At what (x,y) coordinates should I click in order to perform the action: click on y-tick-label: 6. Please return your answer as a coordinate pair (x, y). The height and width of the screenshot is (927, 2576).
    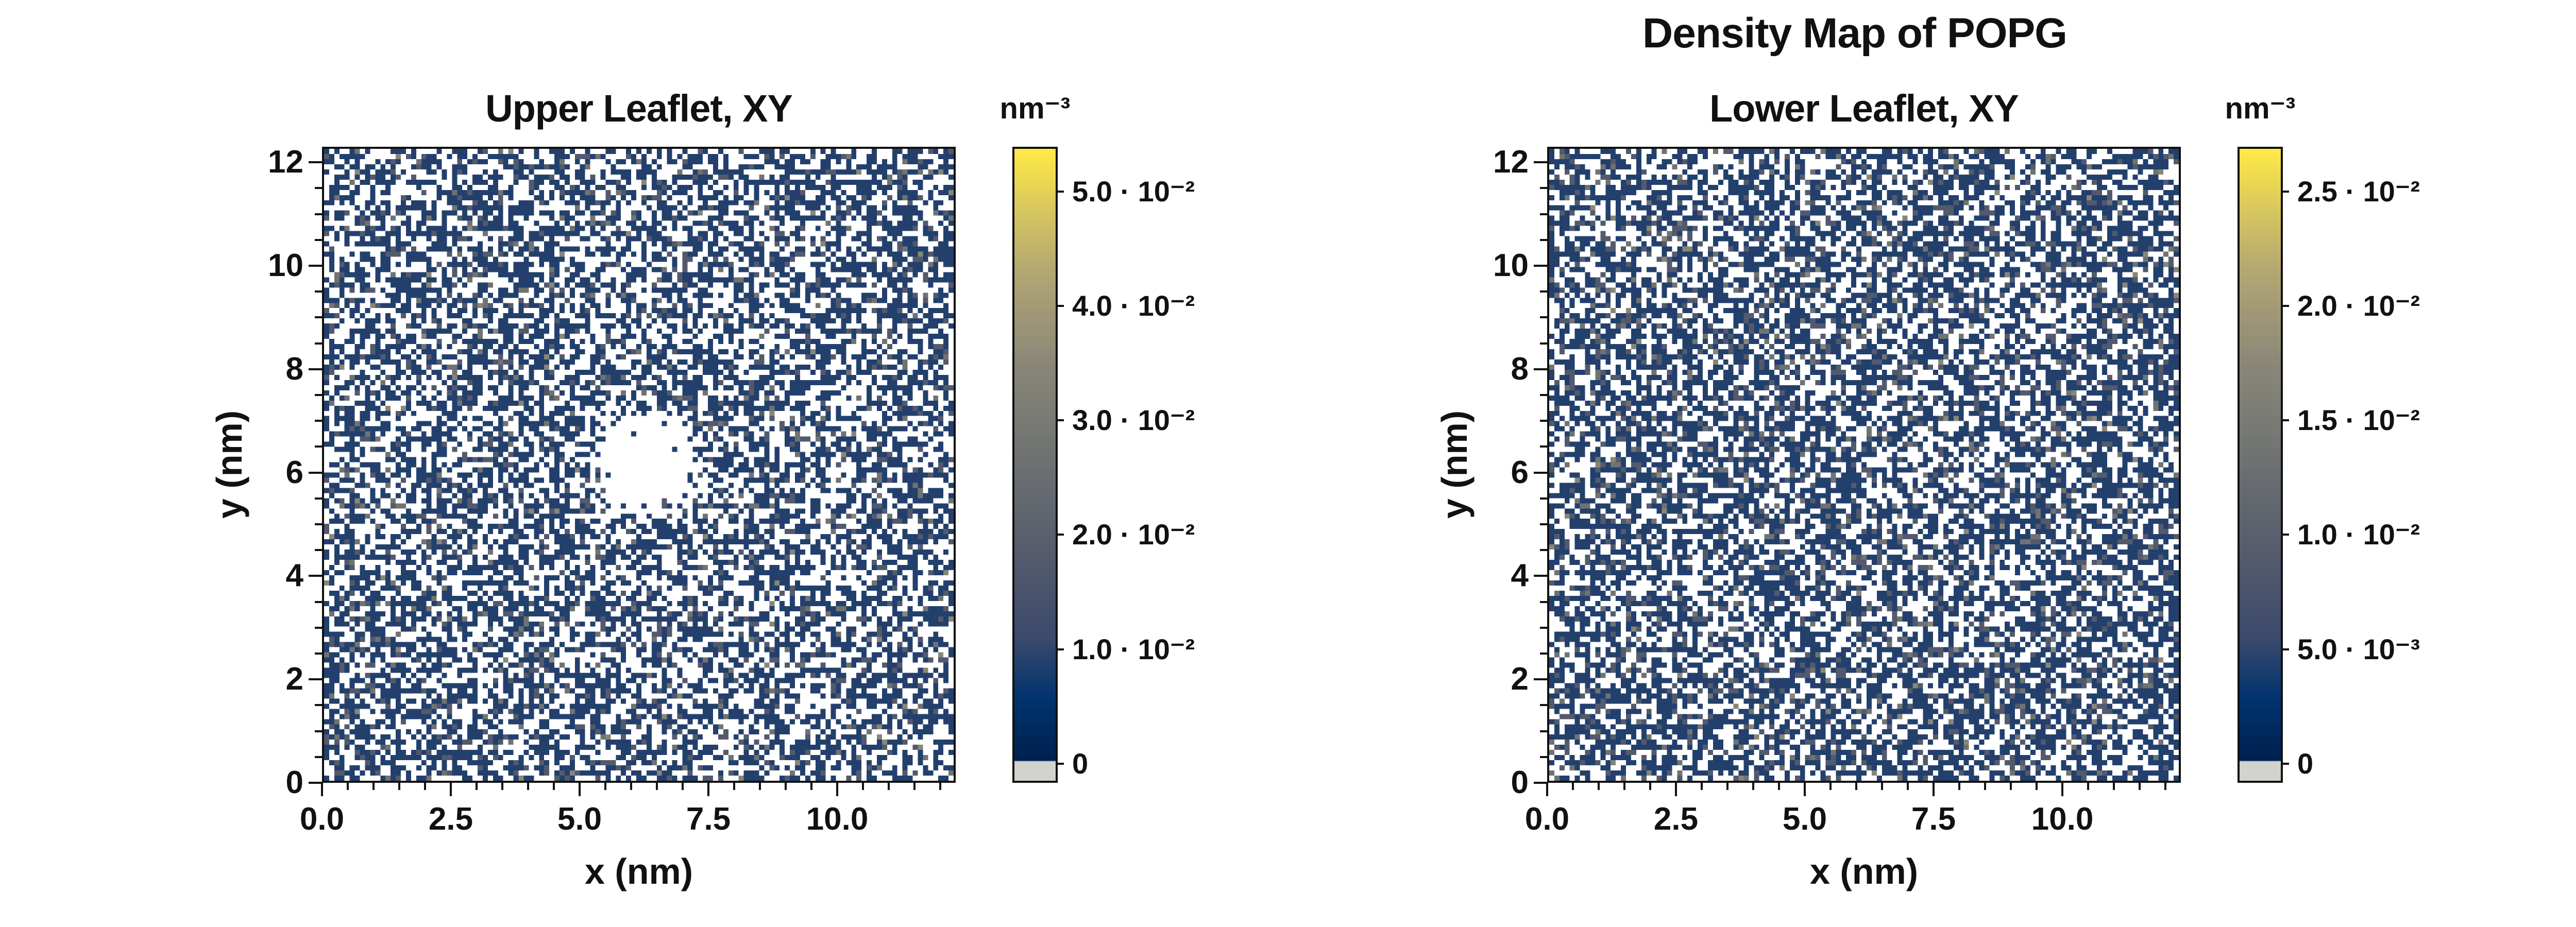
    Looking at the image, I should click on (1520, 472).